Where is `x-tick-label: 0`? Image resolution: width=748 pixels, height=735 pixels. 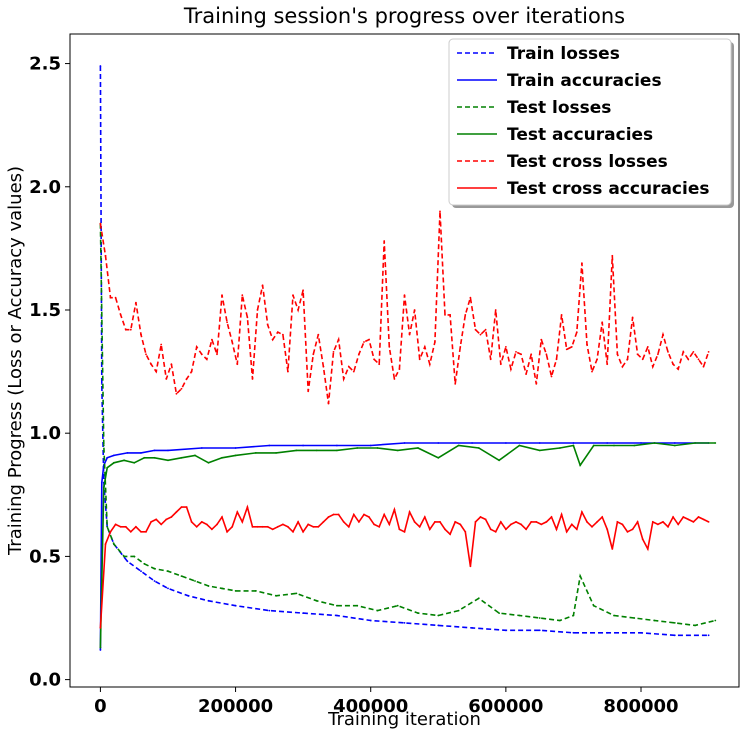 x-tick-label: 0 is located at coordinates (100, 706).